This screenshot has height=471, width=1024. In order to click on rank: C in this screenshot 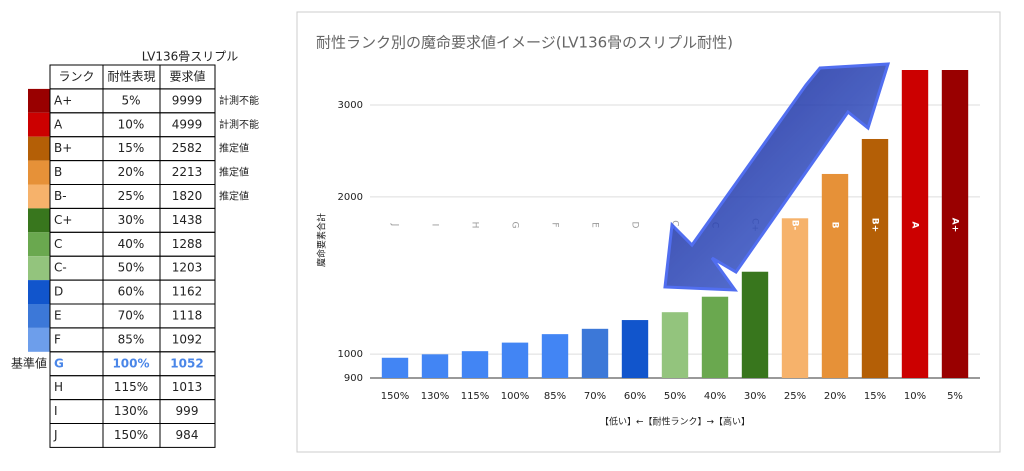, I will do `click(58, 244)`.